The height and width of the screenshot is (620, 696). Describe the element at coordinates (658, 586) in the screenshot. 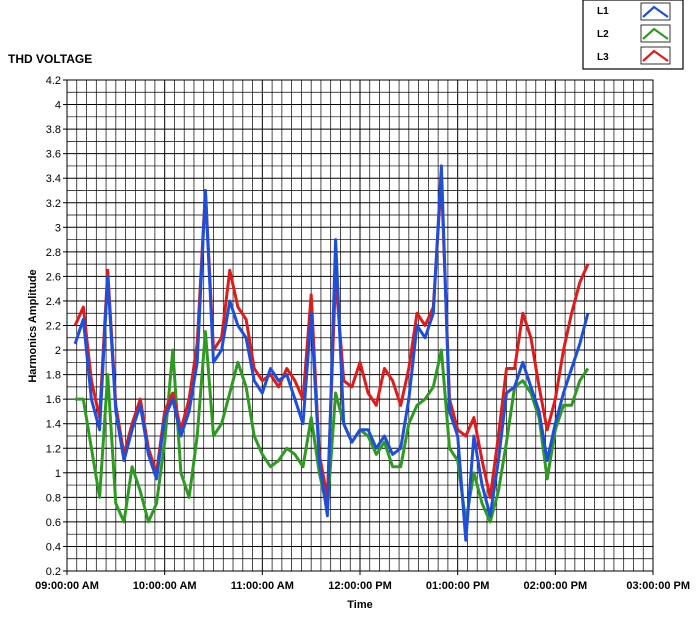

I see `x-tick-label: 03:00:00 PM` at that location.